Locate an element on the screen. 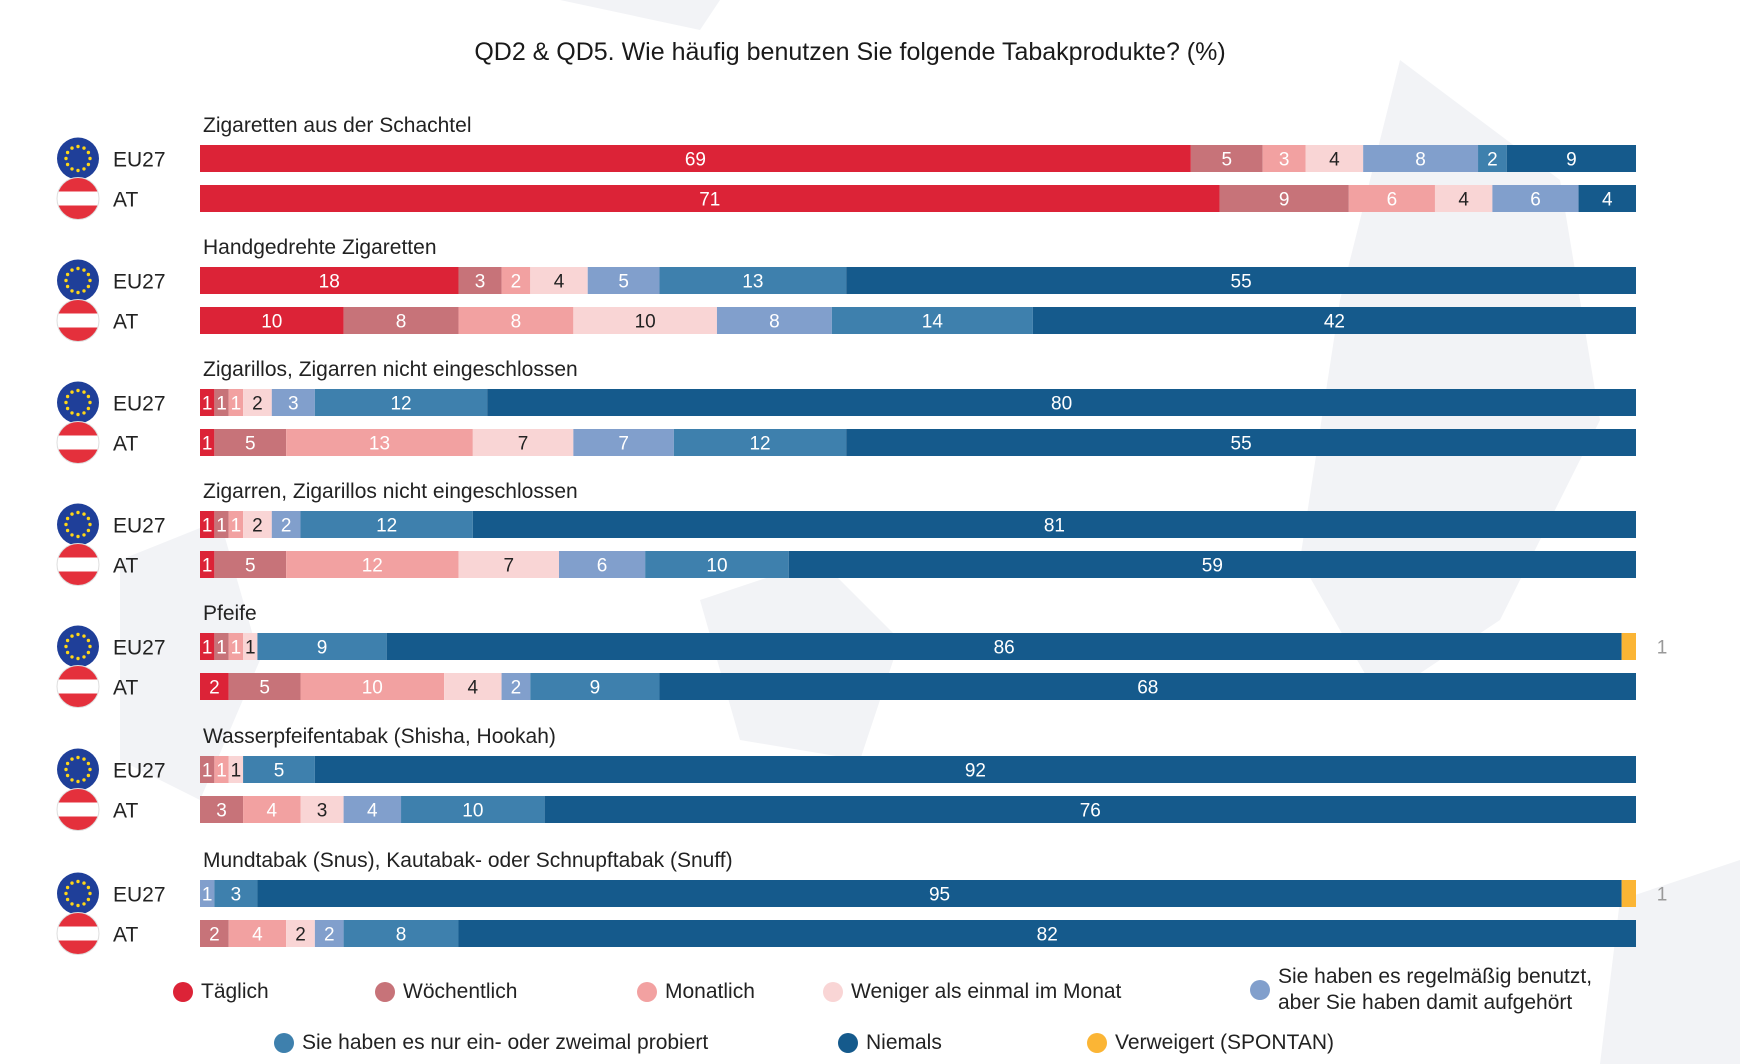 The image size is (1740, 1064). data-label: 3 is located at coordinates (221, 811).